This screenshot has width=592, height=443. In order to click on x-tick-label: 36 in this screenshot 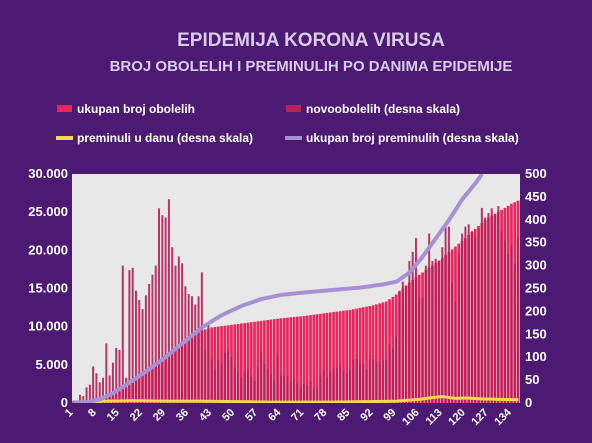, I will do `click(182, 415)`.